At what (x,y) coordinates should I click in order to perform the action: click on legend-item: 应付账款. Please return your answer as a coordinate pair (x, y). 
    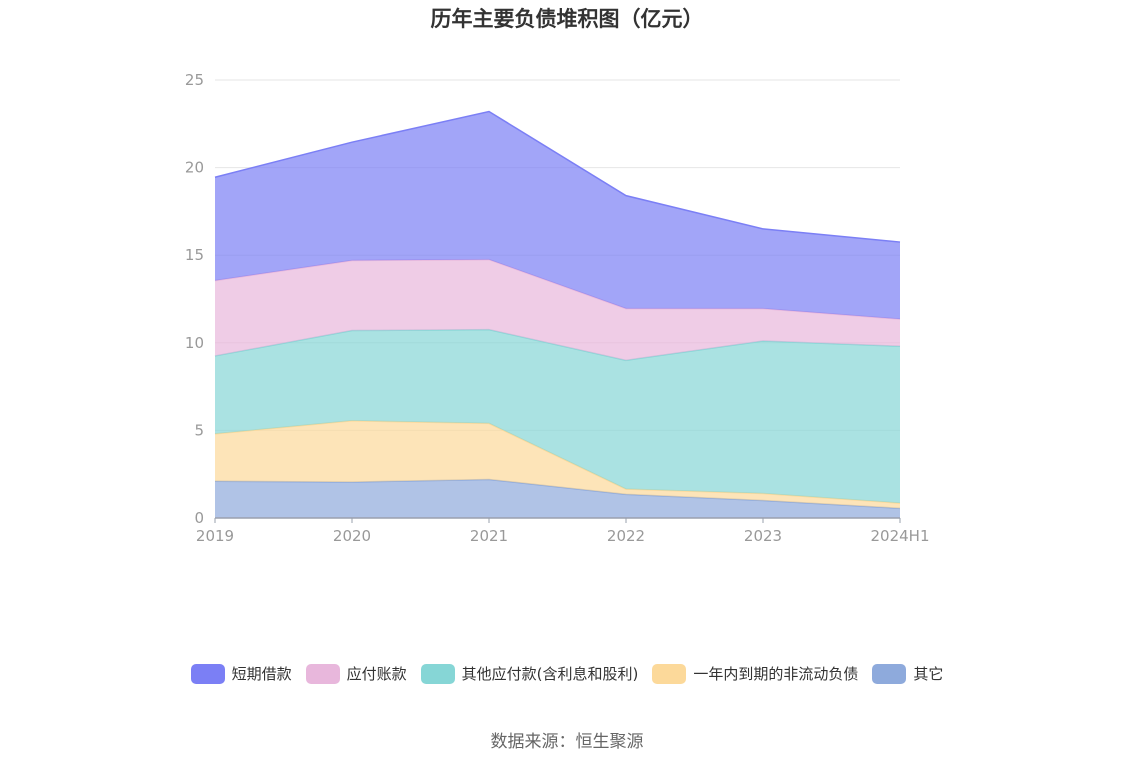
    Looking at the image, I should click on (356, 673).